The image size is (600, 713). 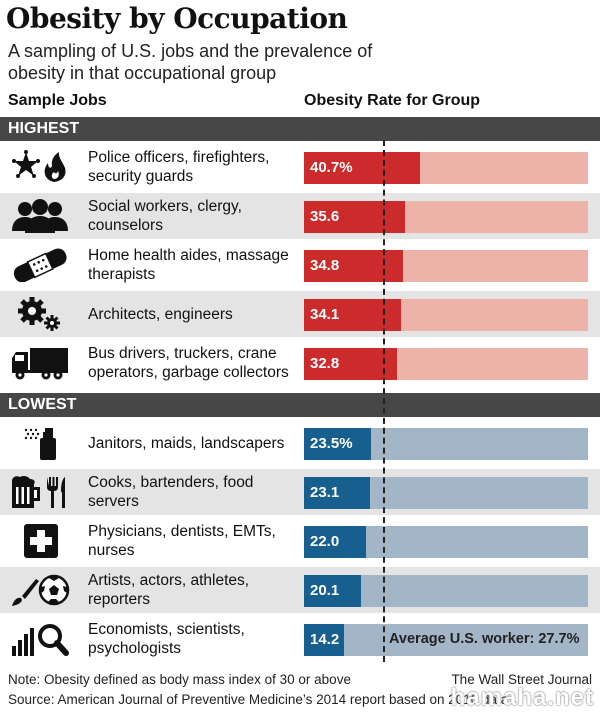 I want to click on row-label: Cooks, bartenders, food servers, so click(x=171, y=492).